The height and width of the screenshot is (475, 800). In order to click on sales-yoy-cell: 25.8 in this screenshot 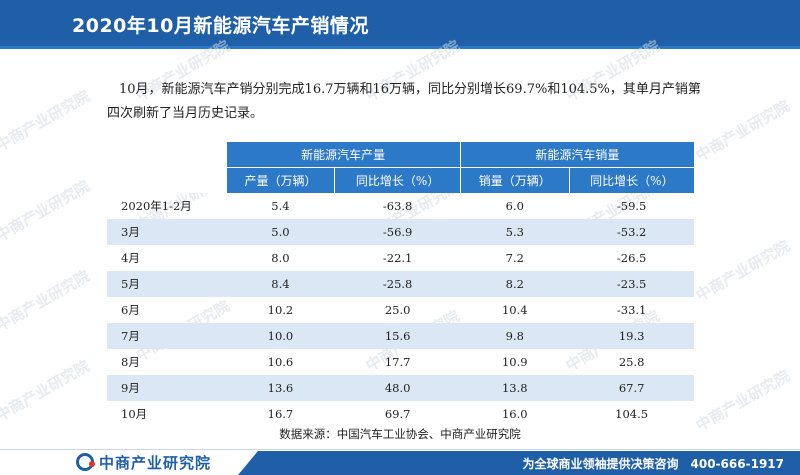, I will do `click(631, 362)`.